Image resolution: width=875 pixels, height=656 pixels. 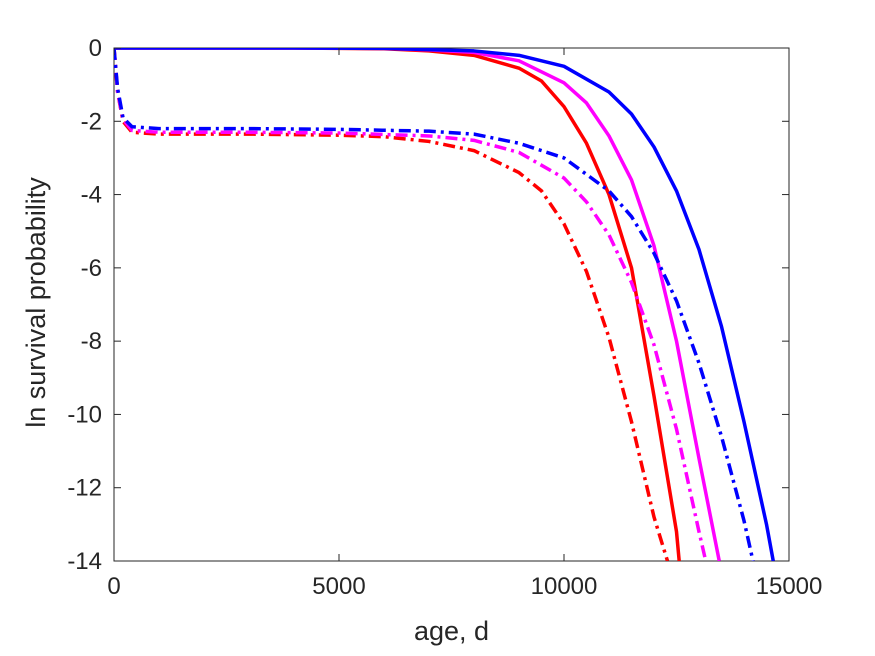 What do you see at coordinates (84, 488) in the screenshot?
I see `y-tick-label: -12` at bounding box center [84, 488].